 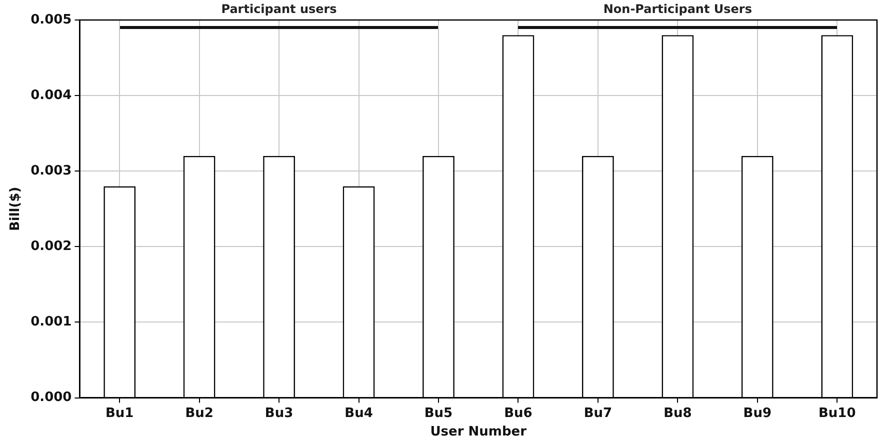 I want to click on y-tick-label: 0.002, so click(x=51, y=246).